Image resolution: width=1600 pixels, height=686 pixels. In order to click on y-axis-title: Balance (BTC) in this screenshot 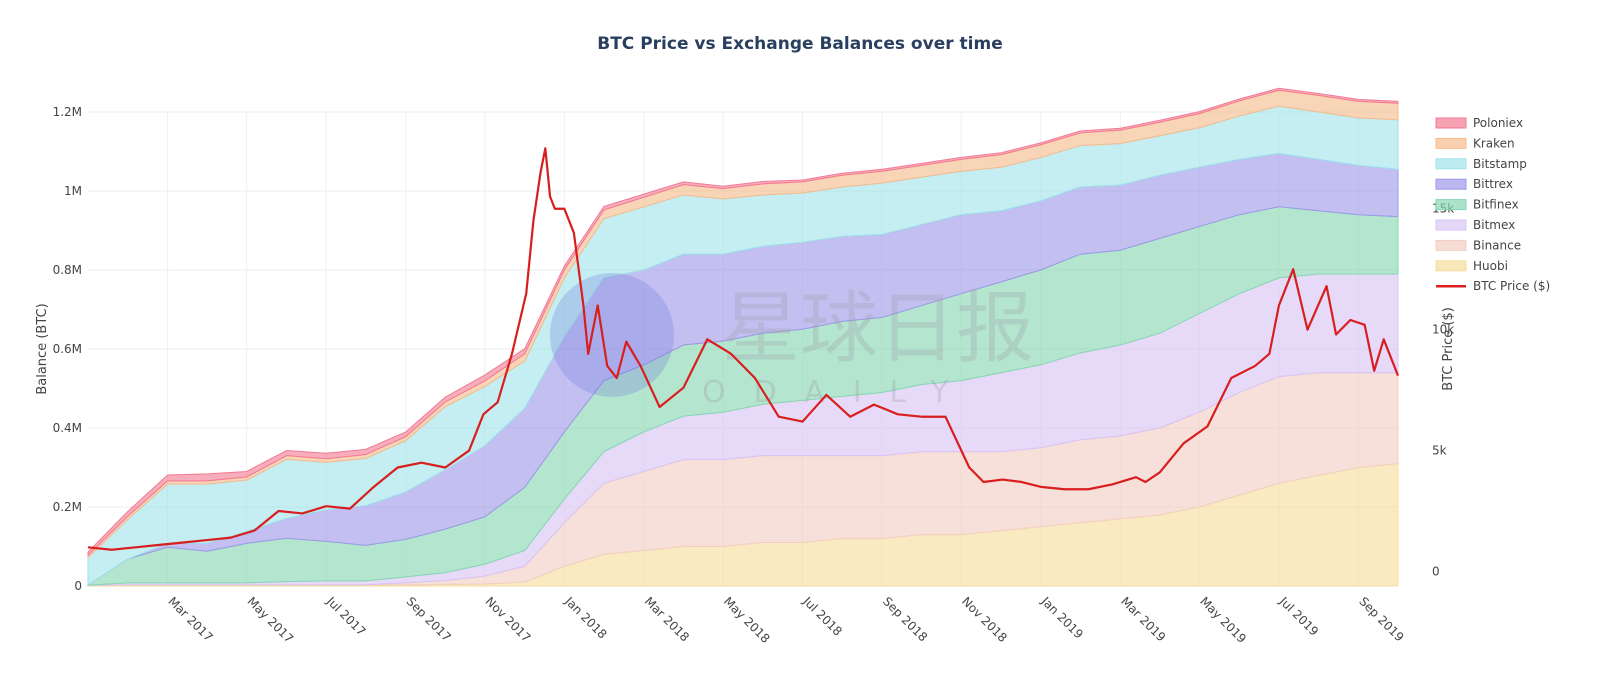, I will do `click(42, 348)`.